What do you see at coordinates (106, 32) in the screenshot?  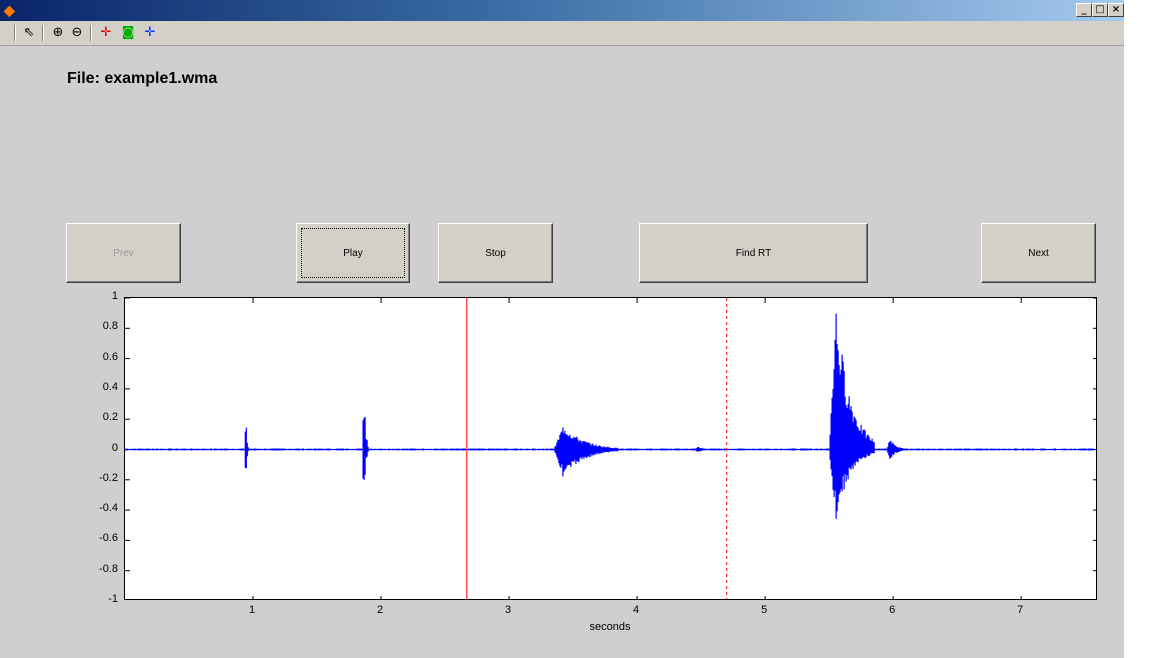 I see `pan-x-icon: ✛` at bounding box center [106, 32].